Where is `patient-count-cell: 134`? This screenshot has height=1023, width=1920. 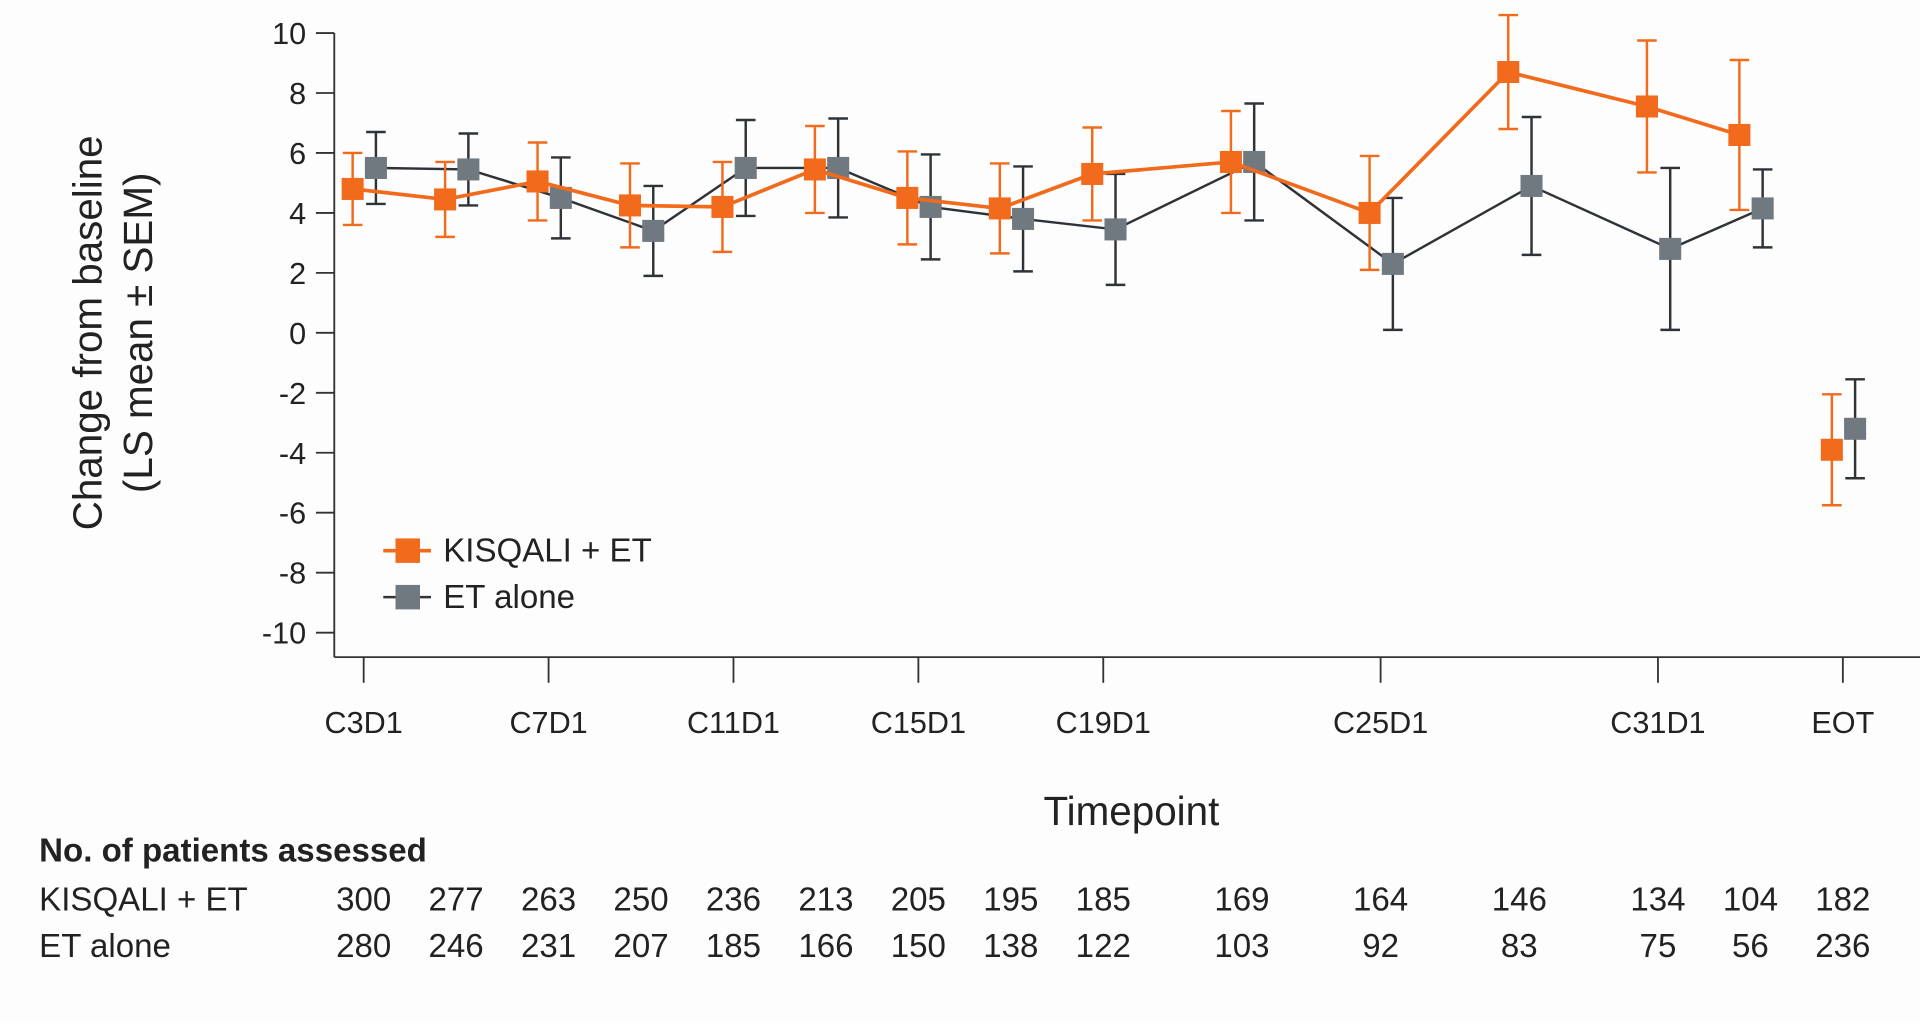
patient-count-cell: 134 is located at coordinates (1657, 899).